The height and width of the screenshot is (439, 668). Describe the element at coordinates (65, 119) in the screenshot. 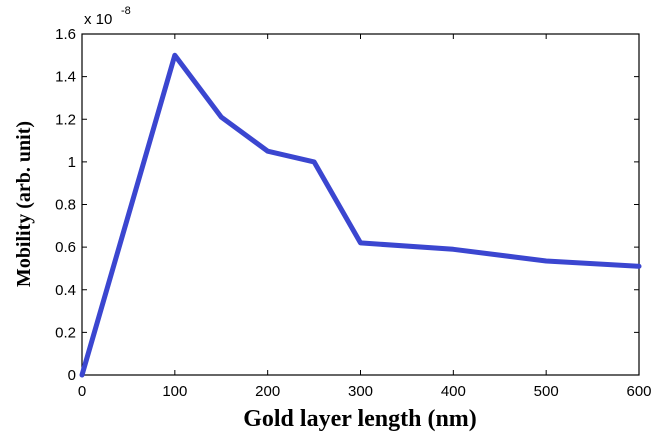

I see `y-tick-label: 1.2` at that location.